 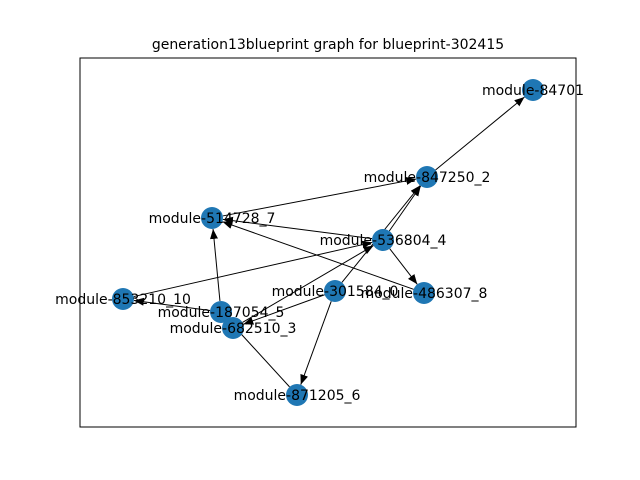 I want to click on node-label-module-847250-2: module-847250_2, so click(x=427, y=178).